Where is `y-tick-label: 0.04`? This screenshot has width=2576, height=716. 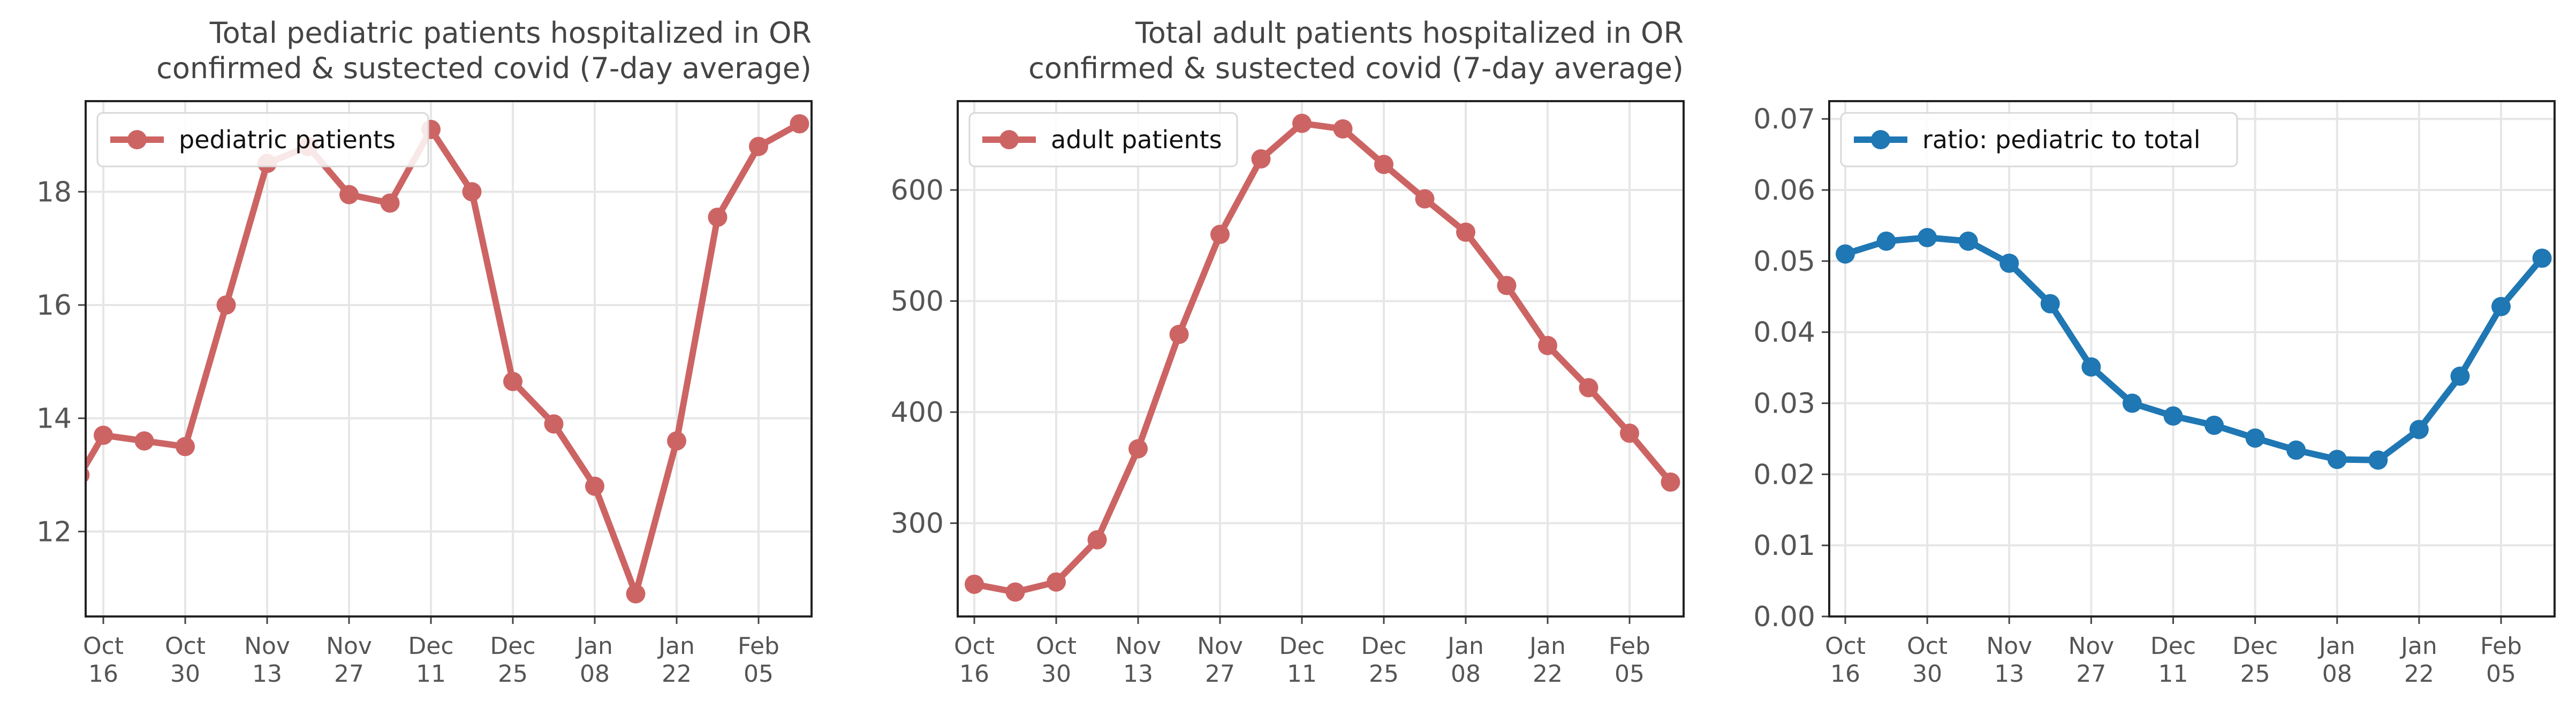 y-tick-label: 0.04 is located at coordinates (1784, 333).